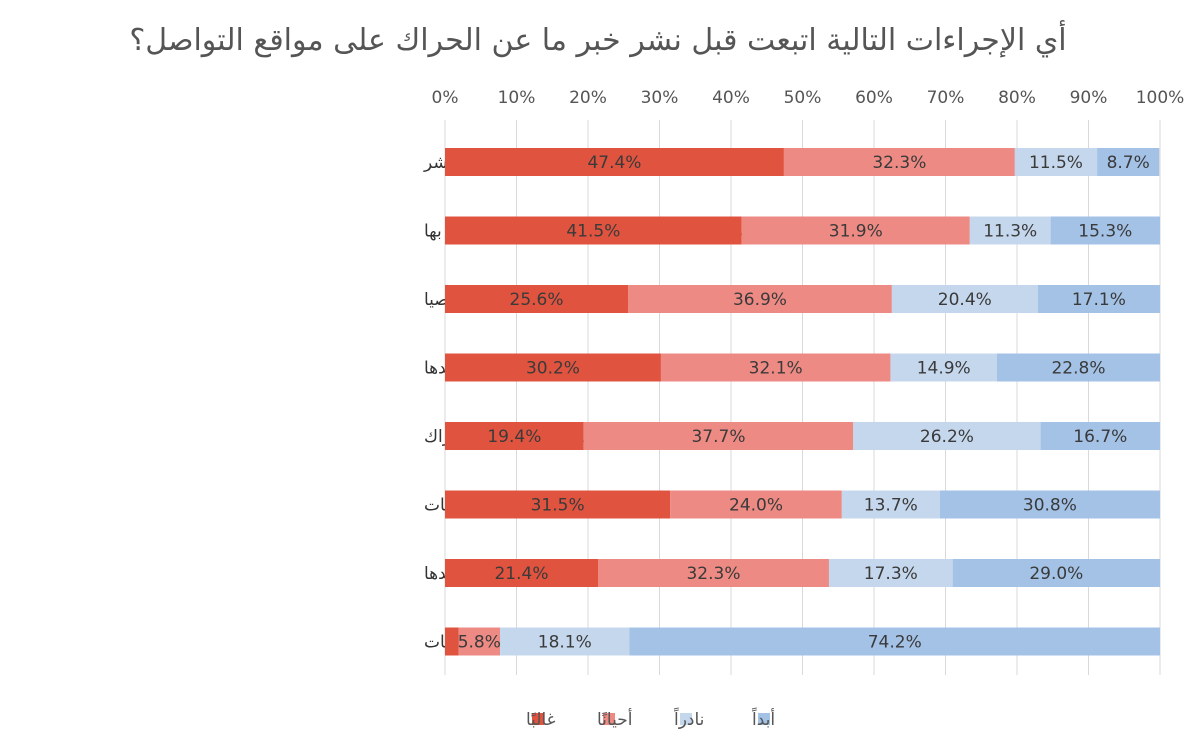  I want to click on data-label: 15.3%, so click(1105, 232).